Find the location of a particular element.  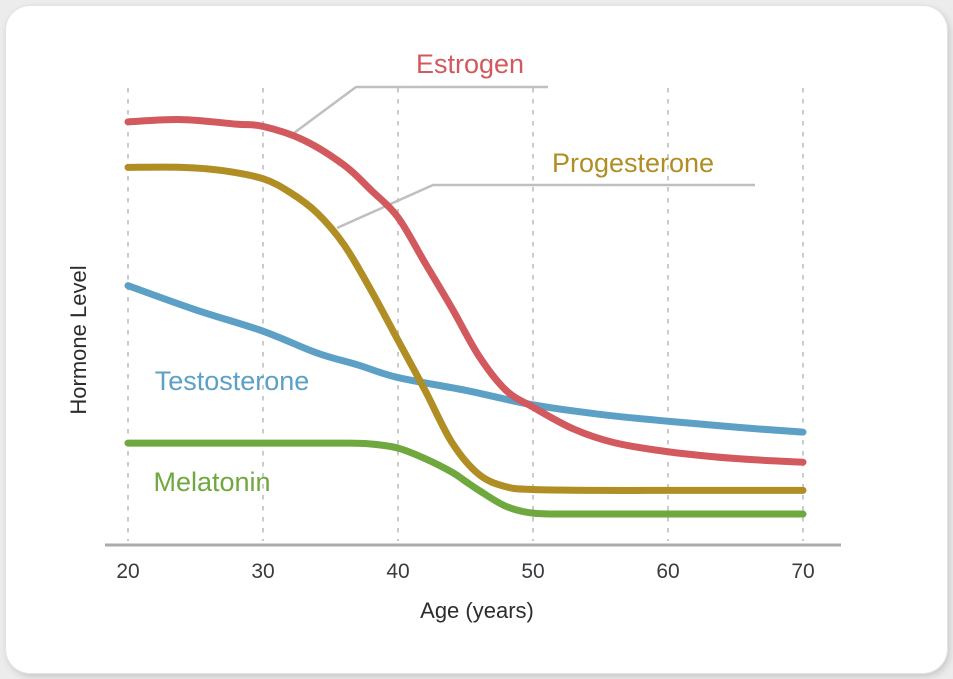

x-tick-label-50: 50 is located at coordinates (532, 571).